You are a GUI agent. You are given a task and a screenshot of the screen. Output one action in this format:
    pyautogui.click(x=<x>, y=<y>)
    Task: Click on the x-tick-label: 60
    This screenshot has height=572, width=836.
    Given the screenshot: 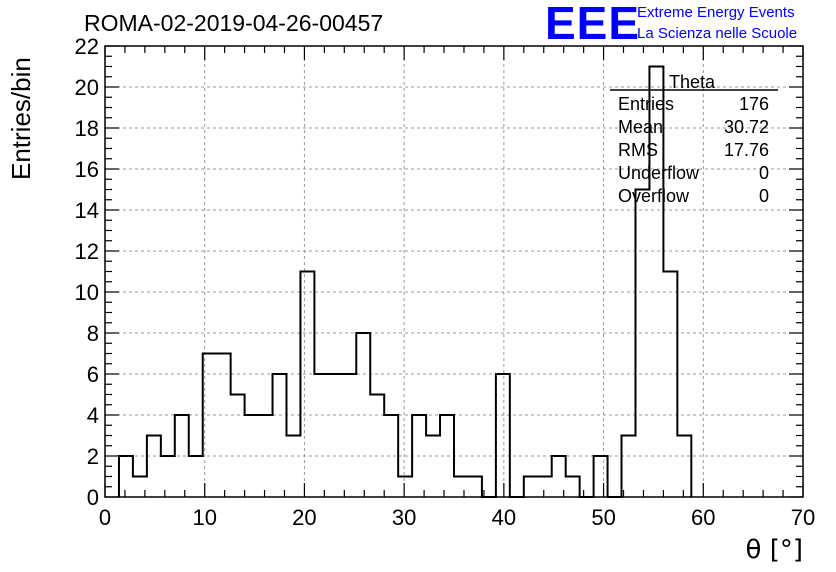 What is the action you would take?
    pyautogui.click(x=703, y=517)
    